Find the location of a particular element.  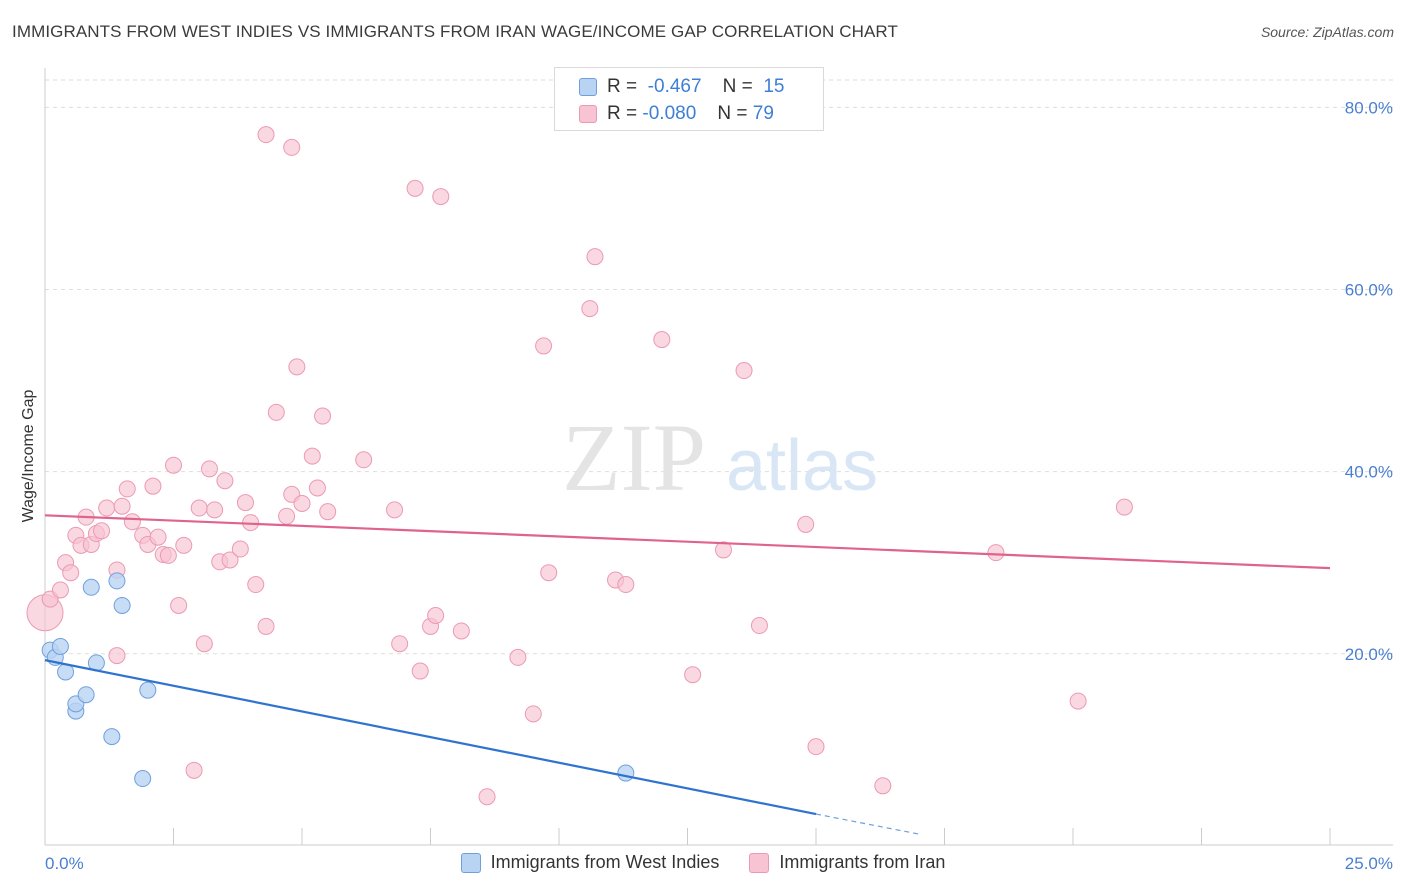

iran-trend-line is located at coordinates (687, 542).